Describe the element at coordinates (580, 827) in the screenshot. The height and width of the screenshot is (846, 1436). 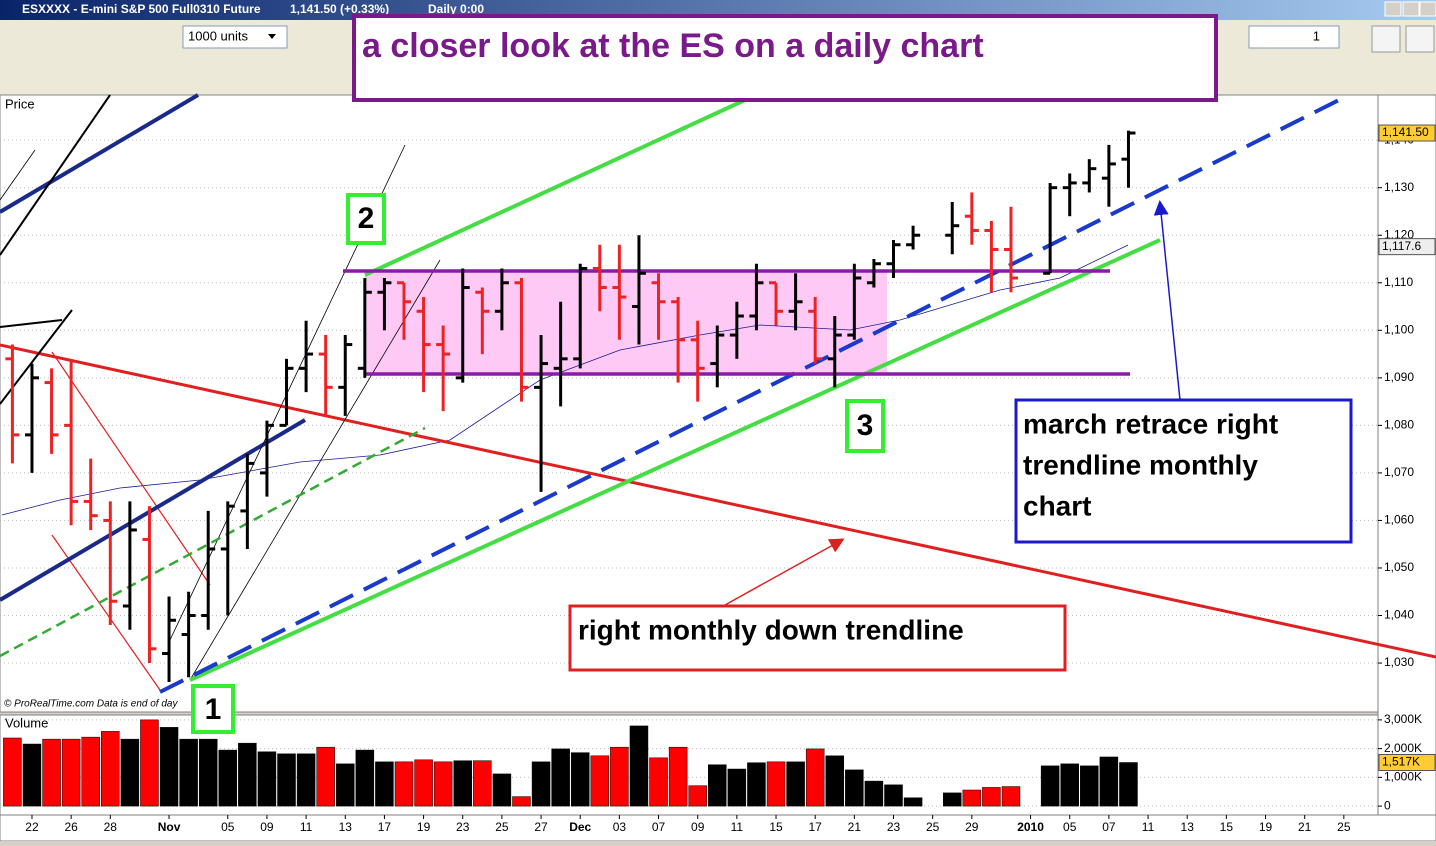
I see `x-tick-label: Dec` at that location.